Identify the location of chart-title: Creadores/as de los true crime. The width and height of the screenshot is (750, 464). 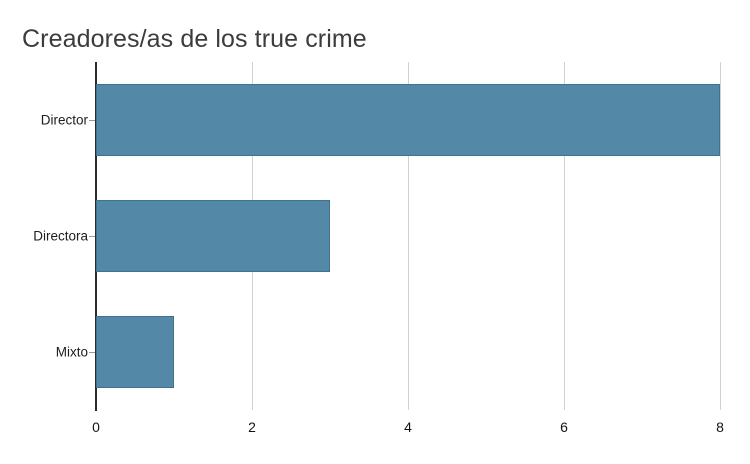
(194, 39).